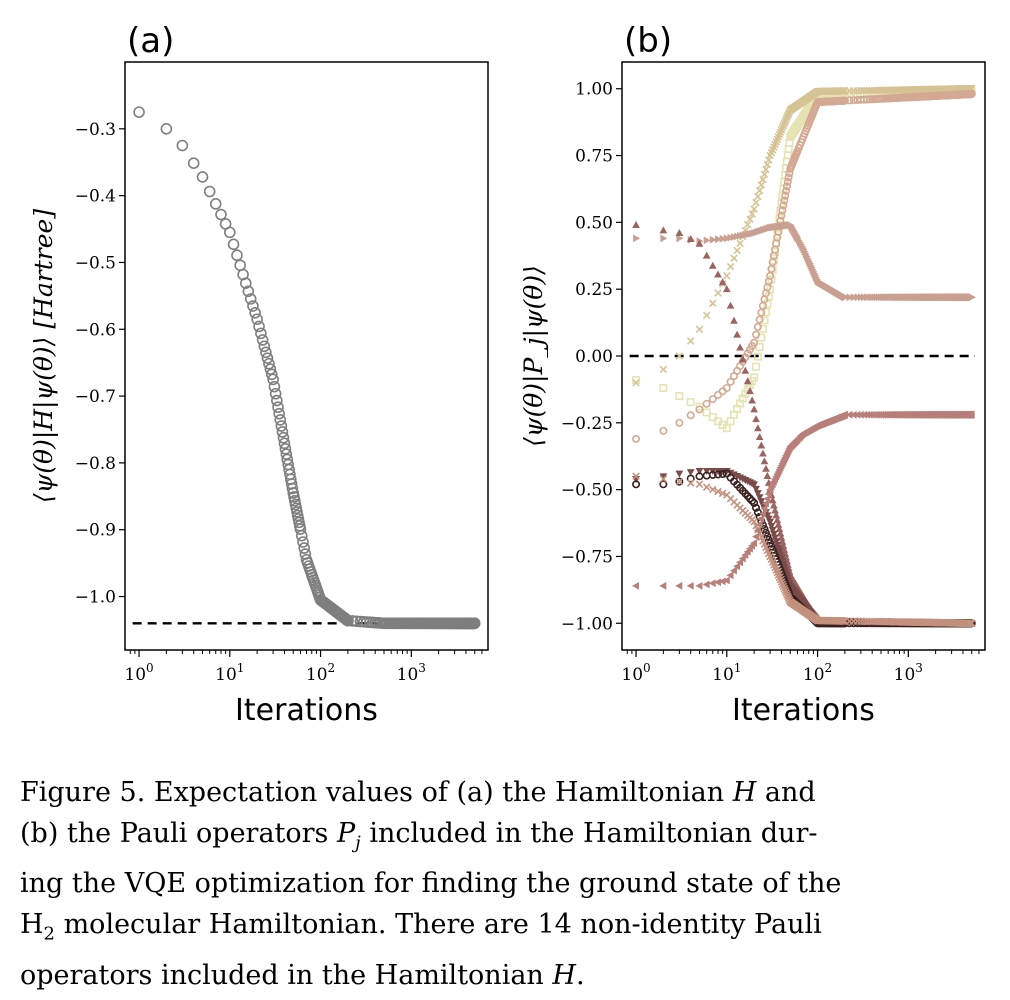 This screenshot has height=1000, width=1010. I want to click on caption-text: included in the Hamiltonian dur-, so click(589, 833).